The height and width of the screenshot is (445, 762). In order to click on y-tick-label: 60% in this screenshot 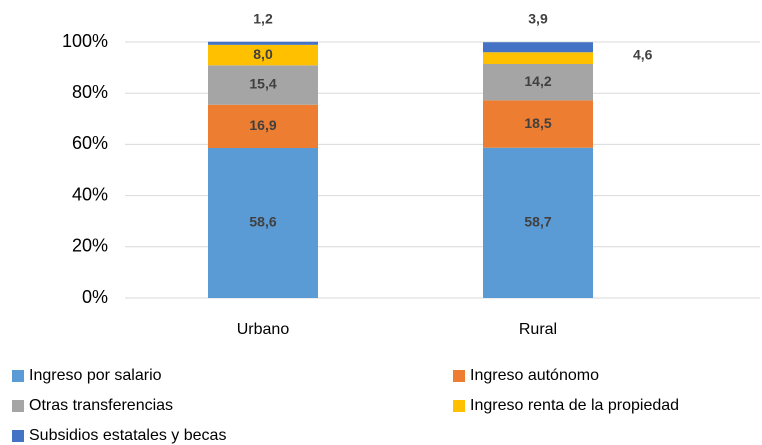, I will do `click(90, 143)`.